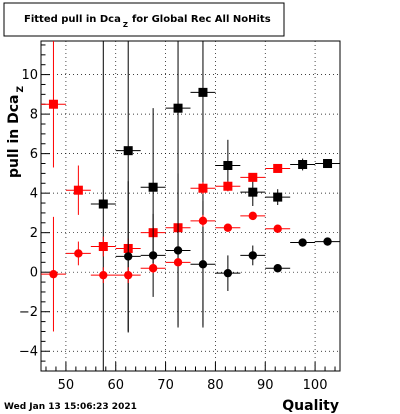 Image resolution: width=400 pixels, height=414 pixels. I want to click on x-tick-label: 100, so click(315, 385).